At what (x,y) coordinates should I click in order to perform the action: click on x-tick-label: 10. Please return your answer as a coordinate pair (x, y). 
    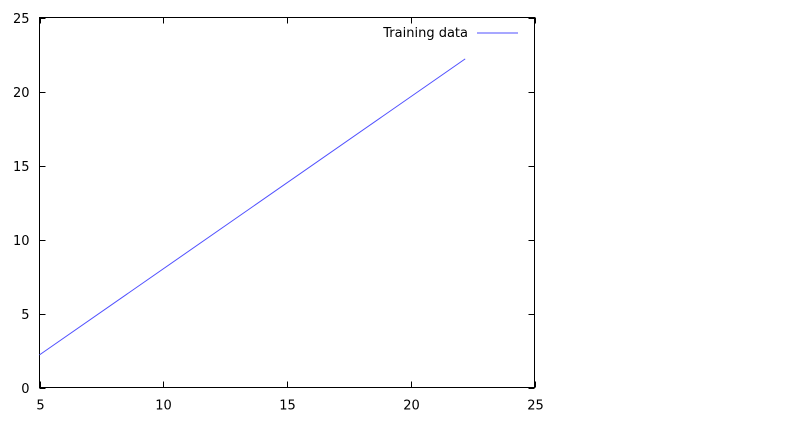
    Looking at the image, I should click on (163, 406).